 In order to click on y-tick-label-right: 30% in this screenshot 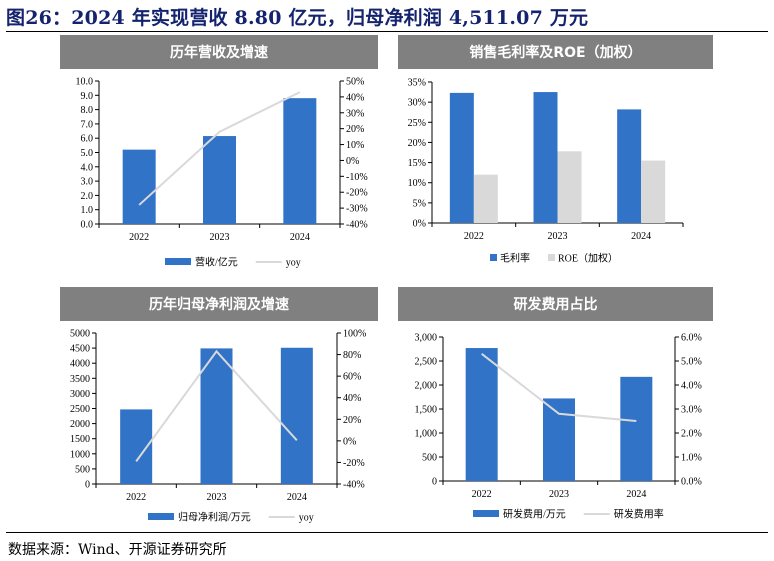, I will do `click(355, 113)`.